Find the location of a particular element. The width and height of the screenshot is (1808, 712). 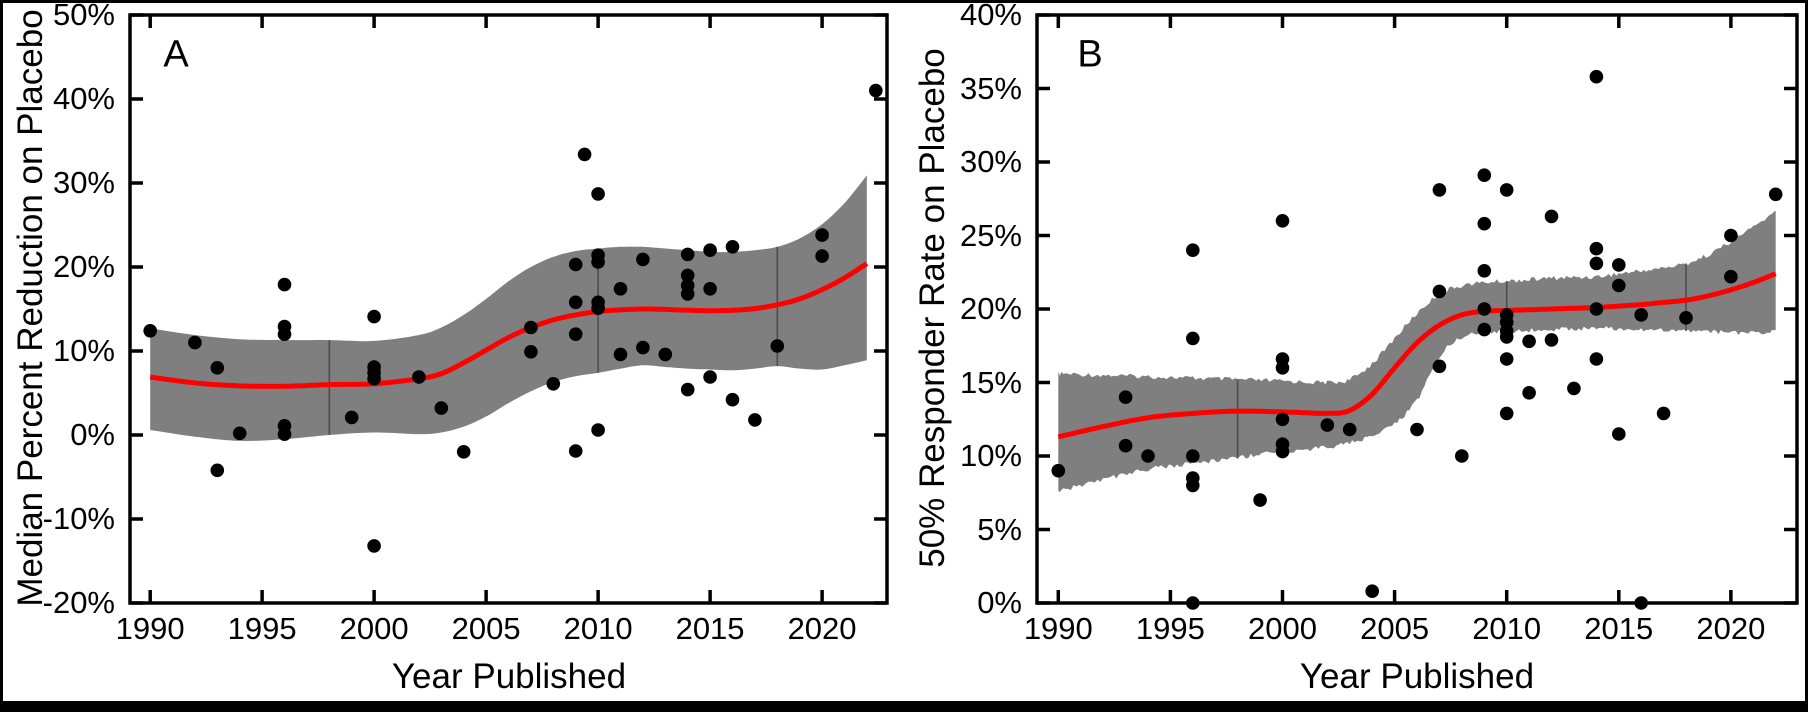

trend-line-a is located at coordinates (509, 325).